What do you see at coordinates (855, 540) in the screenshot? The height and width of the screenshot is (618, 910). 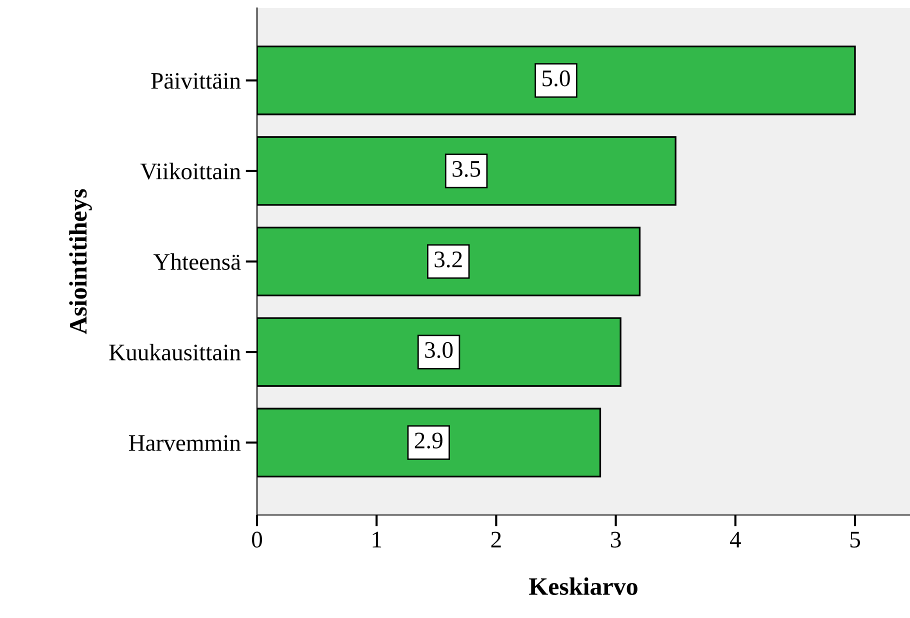 I see `x-tick-label: 5` at bounding box center [855, 540].